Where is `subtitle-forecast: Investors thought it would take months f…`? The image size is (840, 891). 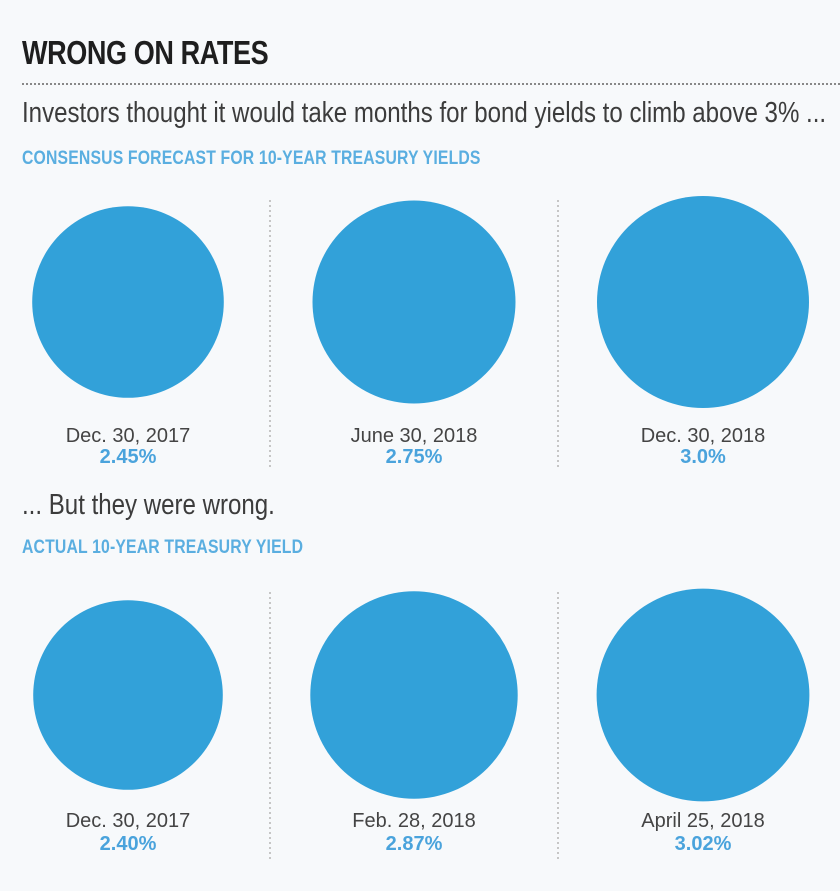
subtitle-forecast: Investors thought it would take months f… is located at coordinates (424, 113).